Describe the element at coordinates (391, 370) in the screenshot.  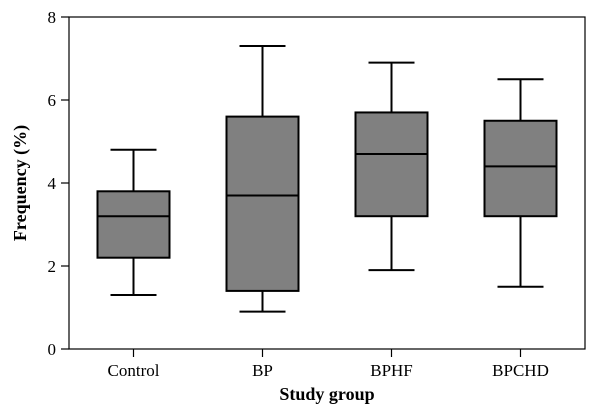
I see `x-tick-label: BPHF` at that location.